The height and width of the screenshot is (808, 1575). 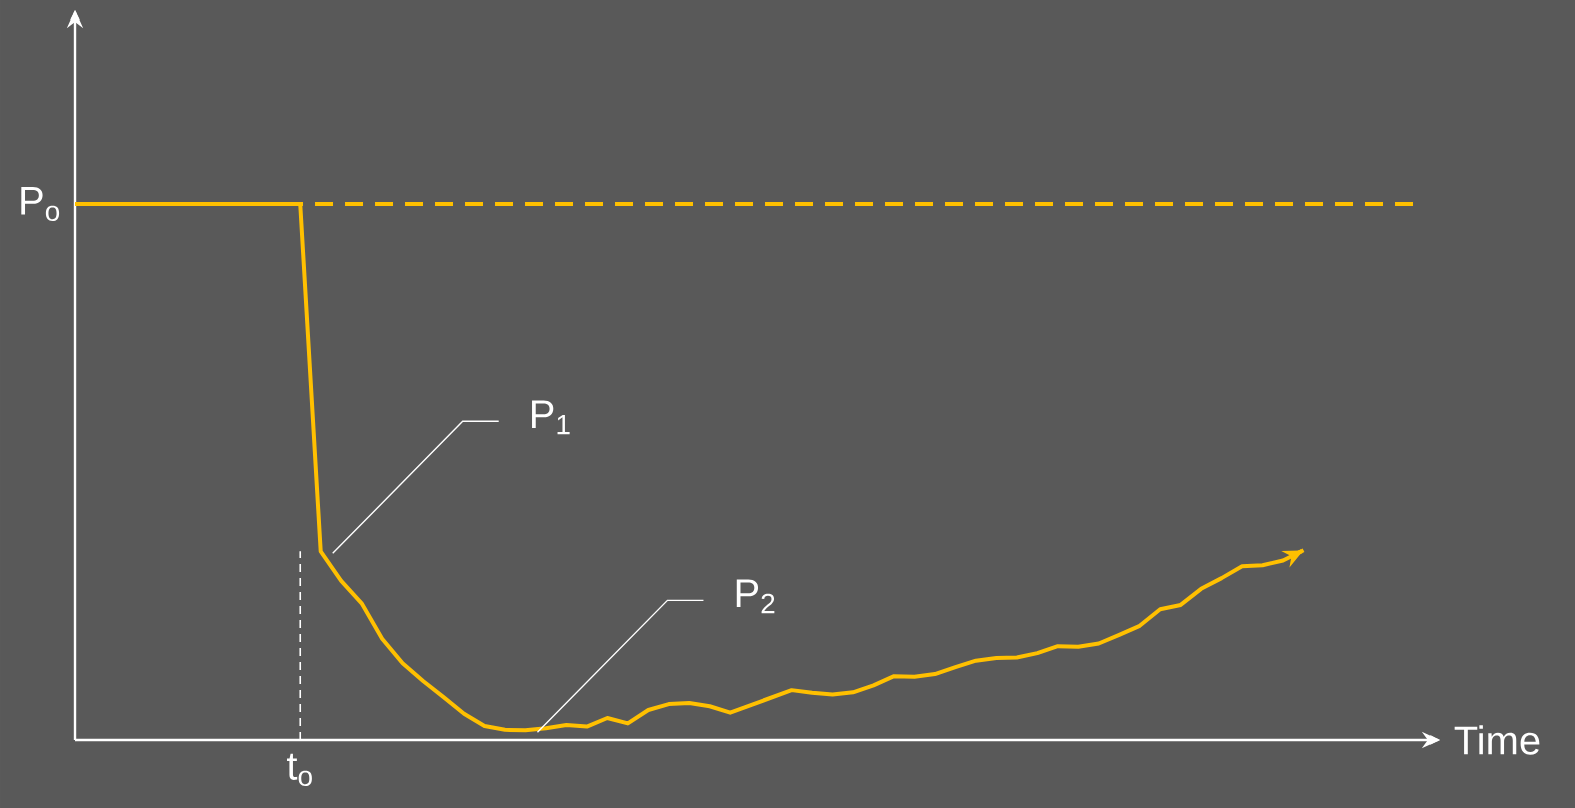 I want to click on annotation: P$_{1}$, so click(x=551, y=417).